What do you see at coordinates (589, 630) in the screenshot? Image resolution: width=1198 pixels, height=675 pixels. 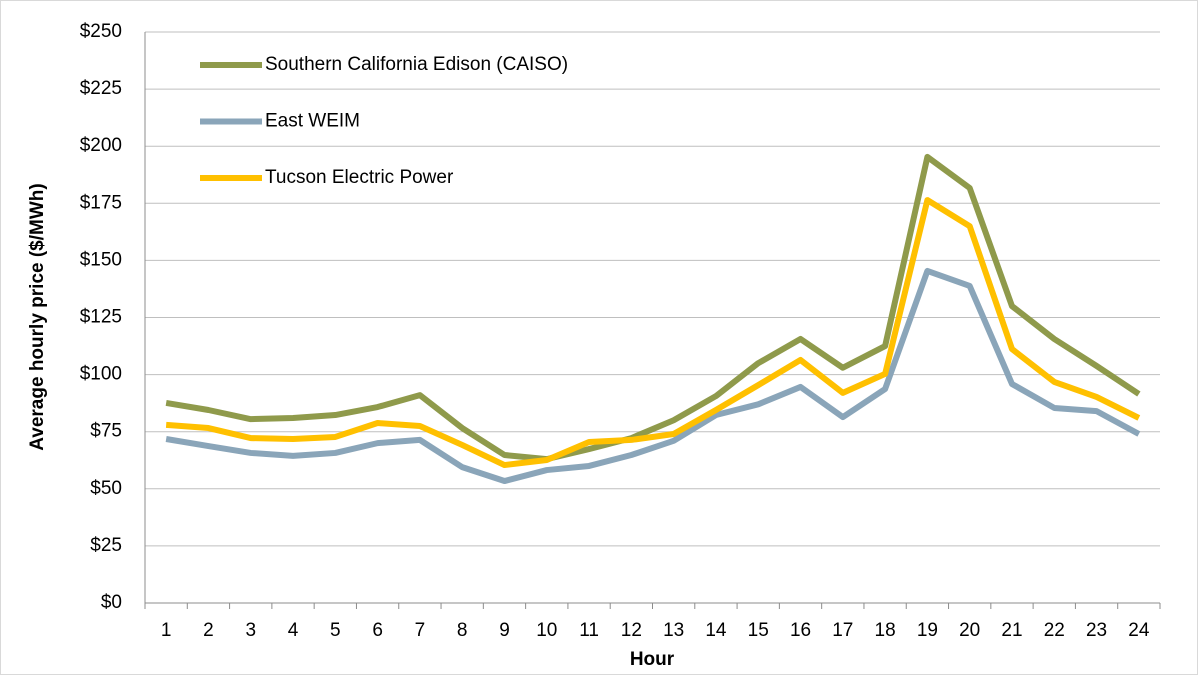 I see `x-tick-label: 11` at bounding box center [589, 630].